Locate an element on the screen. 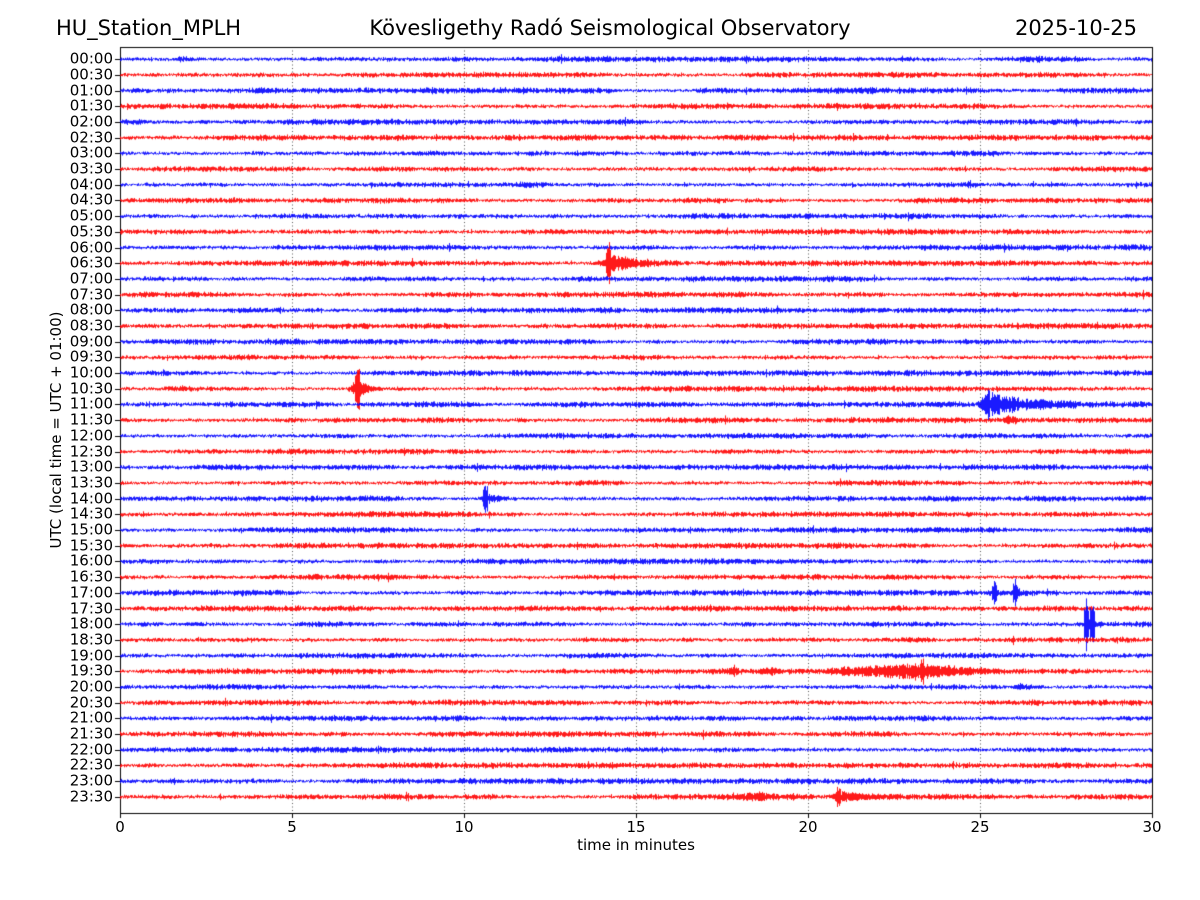 Image resolution: width=1200 pixels, height=900 pixels. y-tick-label: 10:30 is located at coordinates (91, 388).